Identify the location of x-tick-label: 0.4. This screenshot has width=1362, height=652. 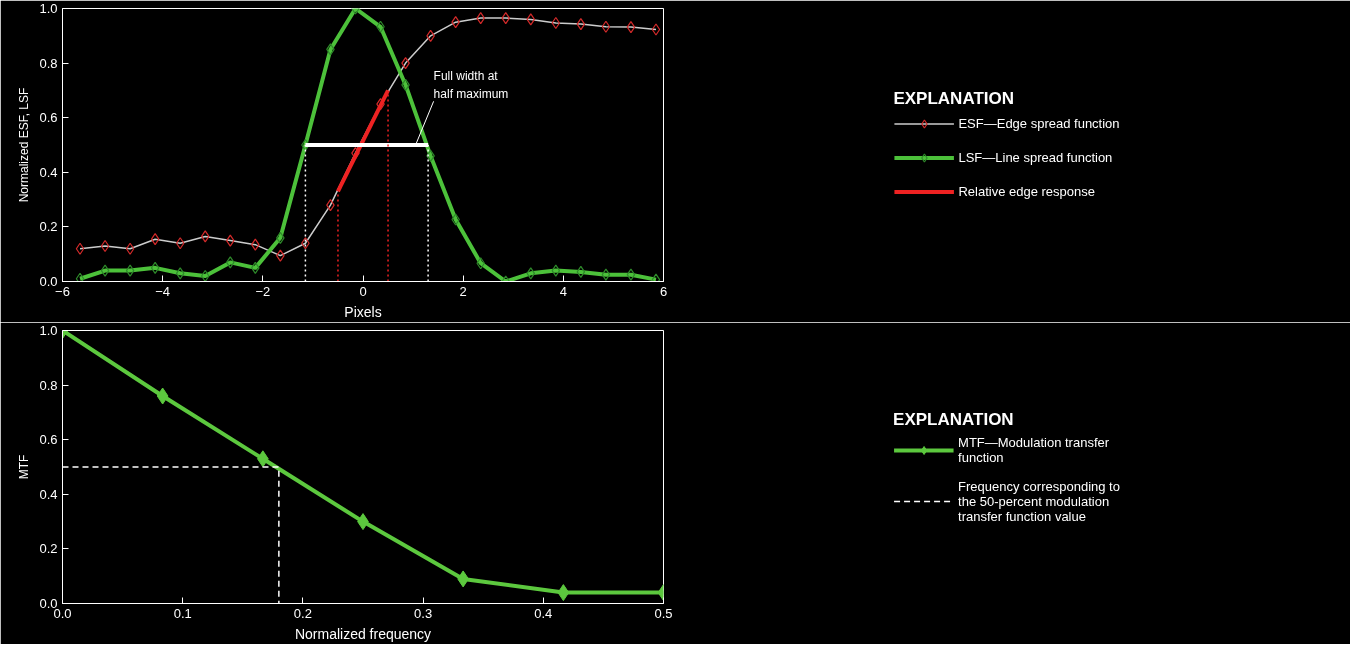
(543, 613).